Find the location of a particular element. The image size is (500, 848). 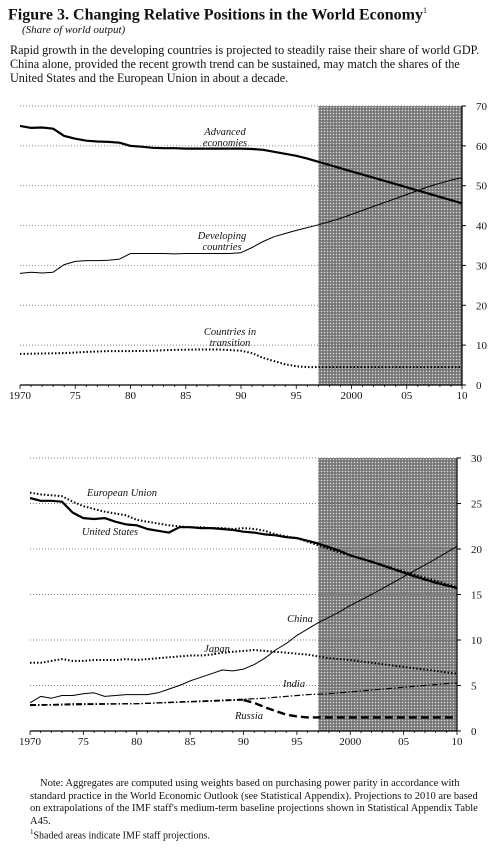

annotation-line: European Union is located at coordinates (121, 493).